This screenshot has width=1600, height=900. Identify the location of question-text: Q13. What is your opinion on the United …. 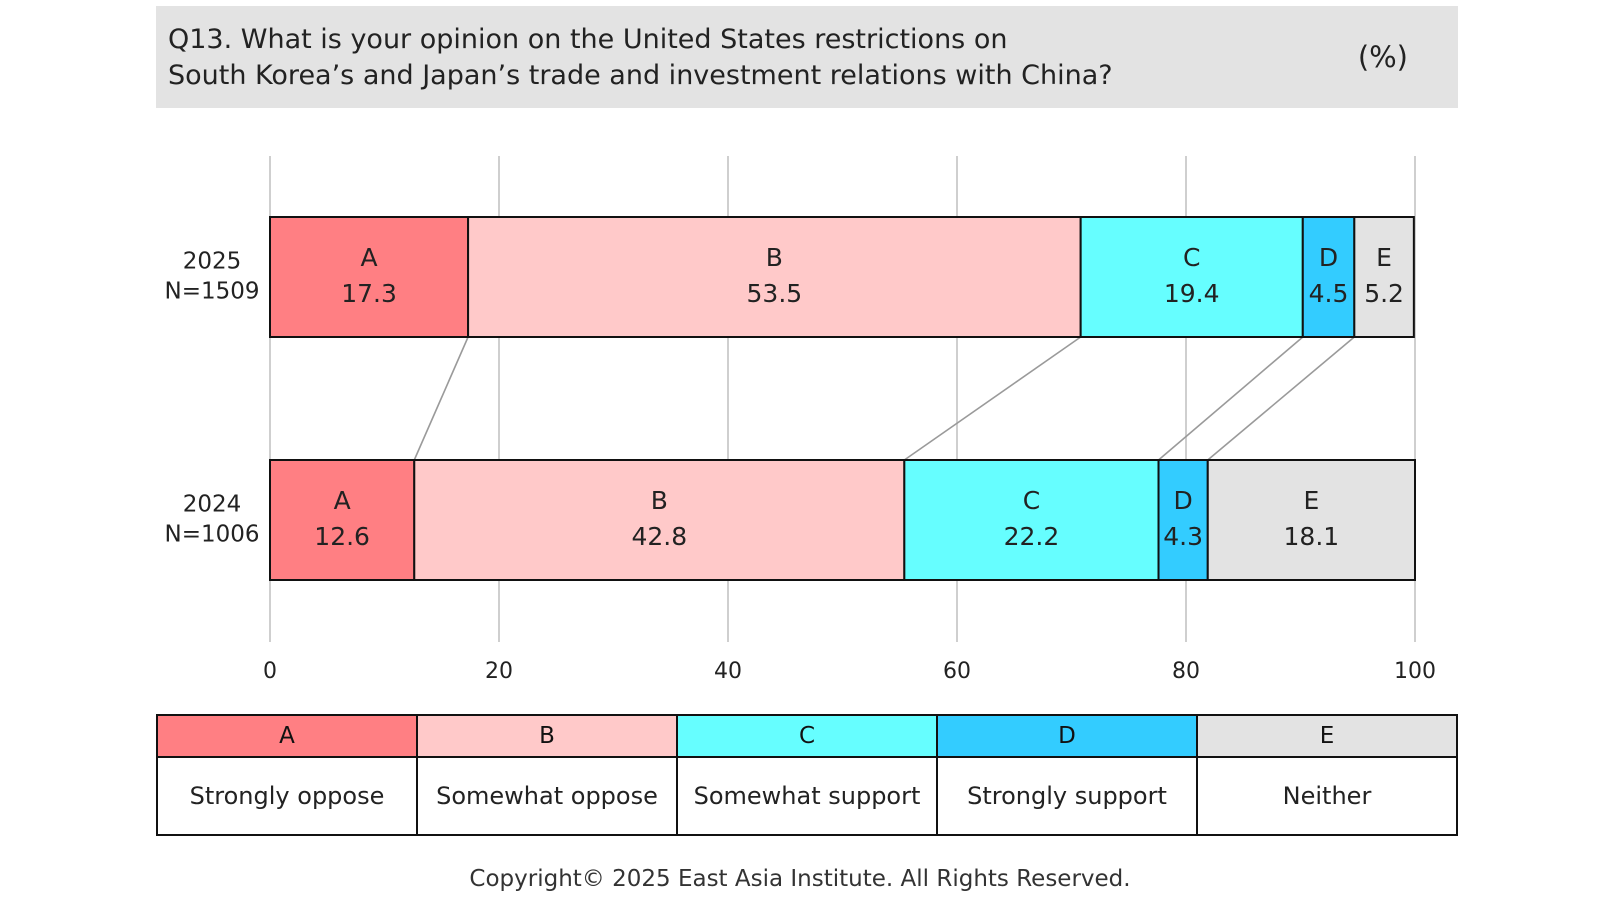
(640, 58).